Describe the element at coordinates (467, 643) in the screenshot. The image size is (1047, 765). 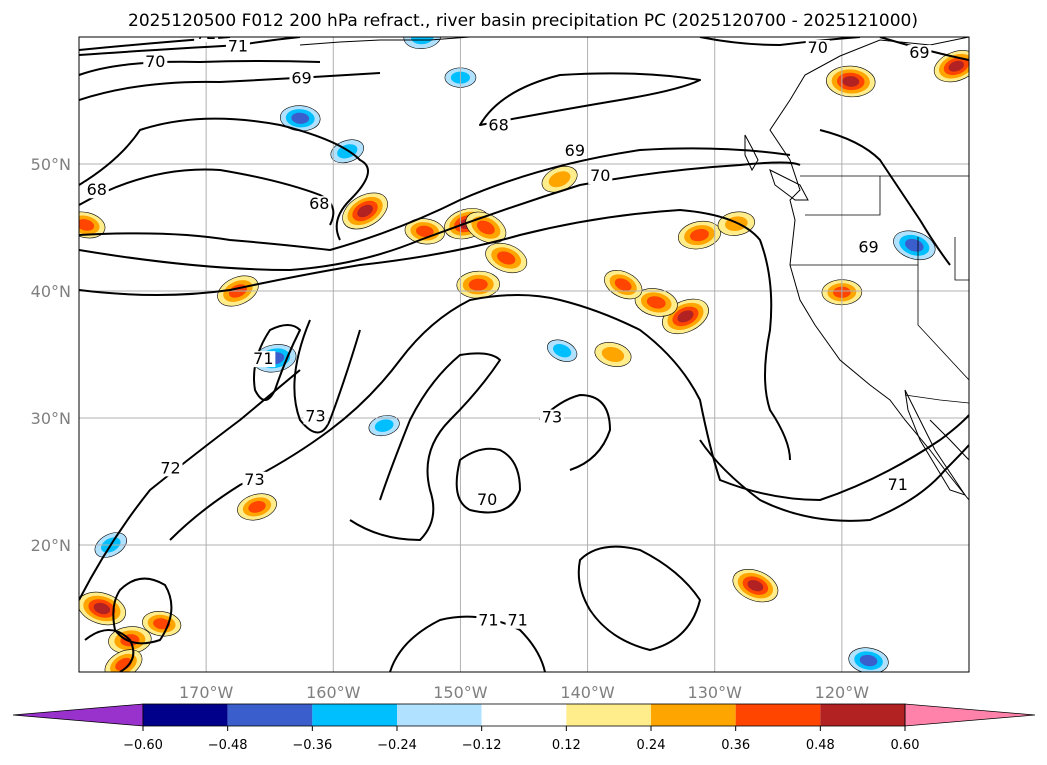
I see `contour-71-south` at that location.